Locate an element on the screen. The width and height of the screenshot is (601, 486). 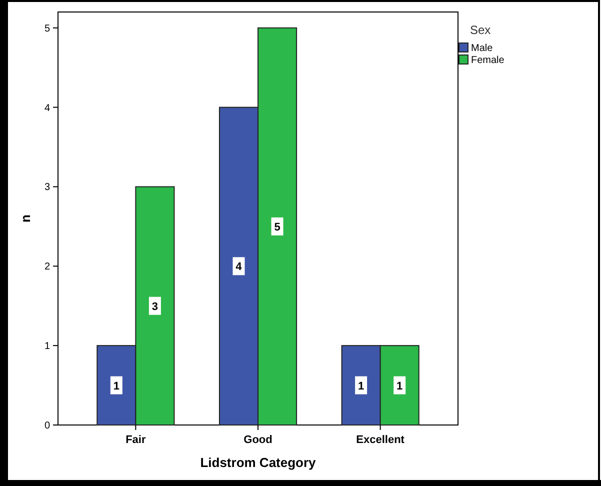
x-tick-label: Good is located at coordinates (258, 440).